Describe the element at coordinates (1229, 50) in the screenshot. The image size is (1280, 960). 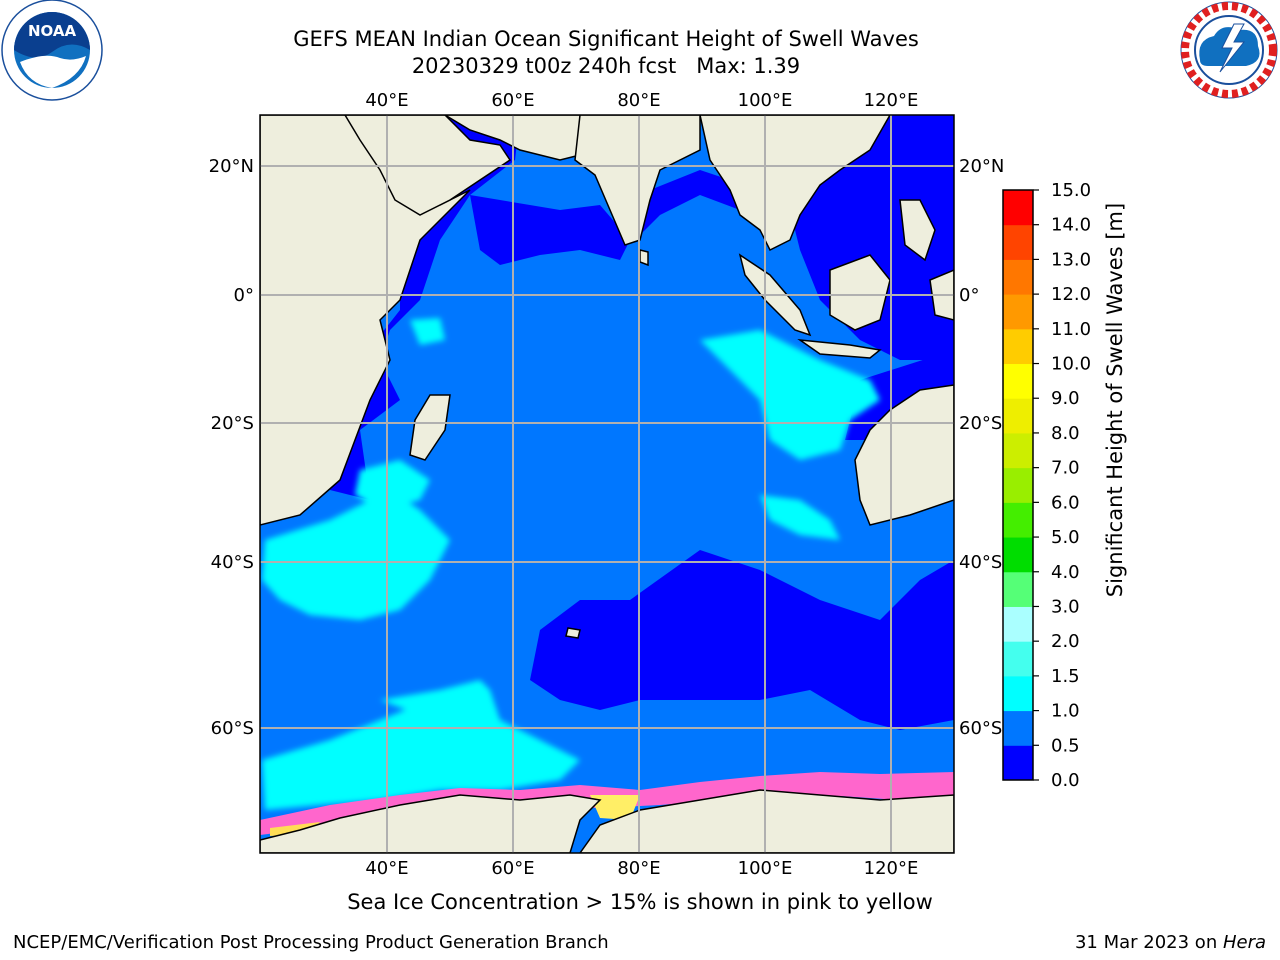
I see `nws-logo` at that location.